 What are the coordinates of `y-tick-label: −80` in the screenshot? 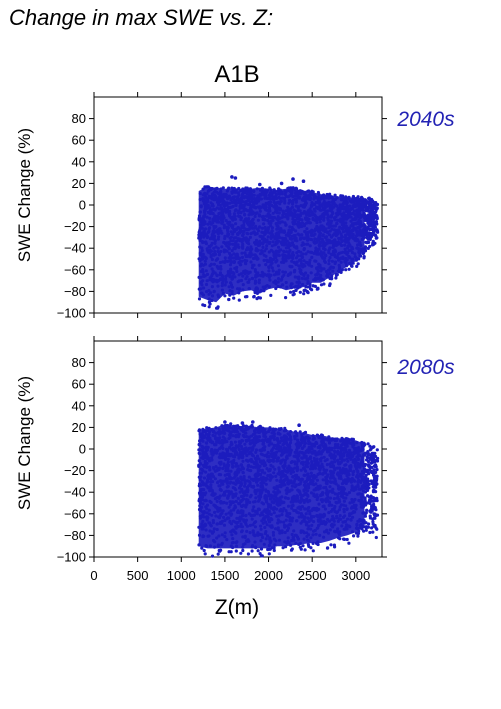 It's located at (75, 291).